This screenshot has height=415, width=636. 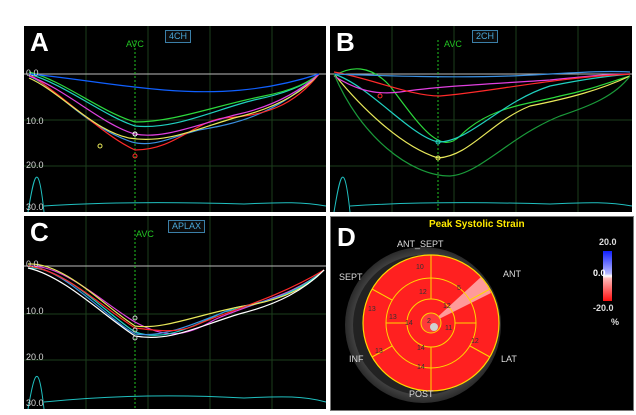 I want to click on bullseye-title: Peak Systolic Strain, so click(x=477, y=224).